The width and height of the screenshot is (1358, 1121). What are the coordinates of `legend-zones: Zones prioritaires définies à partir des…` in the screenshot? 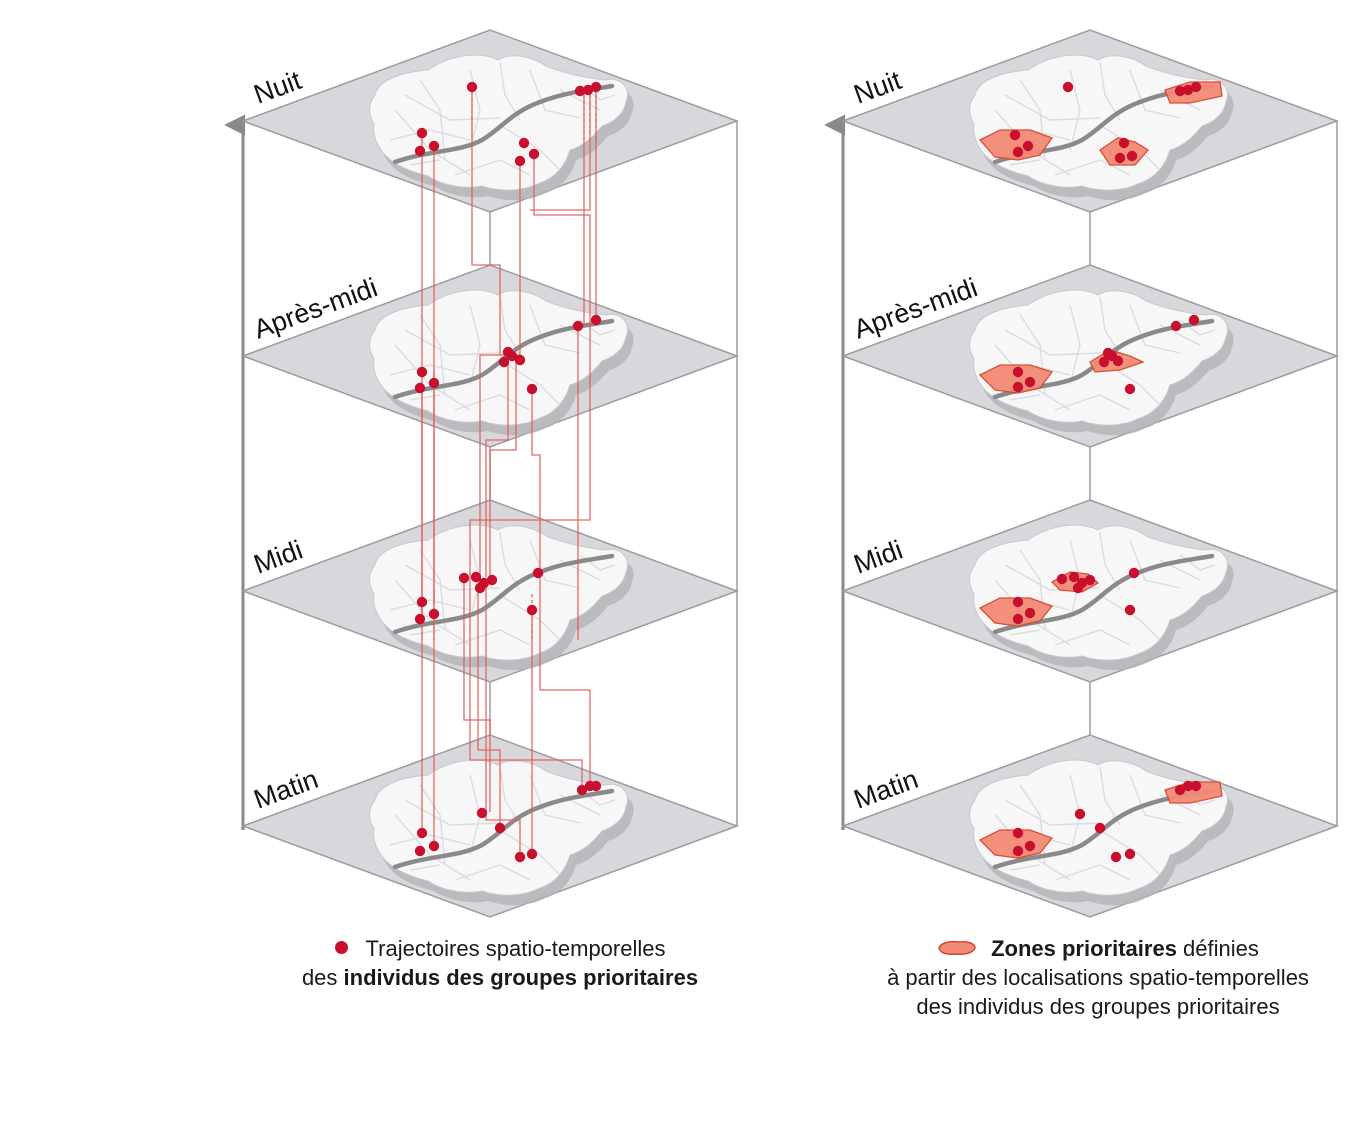 It's located at (1098, 977).